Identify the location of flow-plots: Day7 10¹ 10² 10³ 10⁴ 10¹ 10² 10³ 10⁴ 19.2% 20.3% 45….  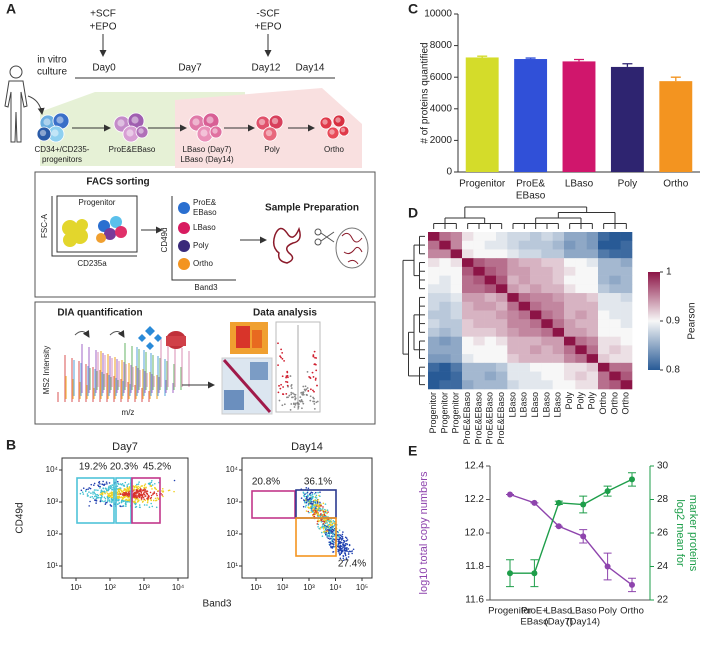
(209, 516).